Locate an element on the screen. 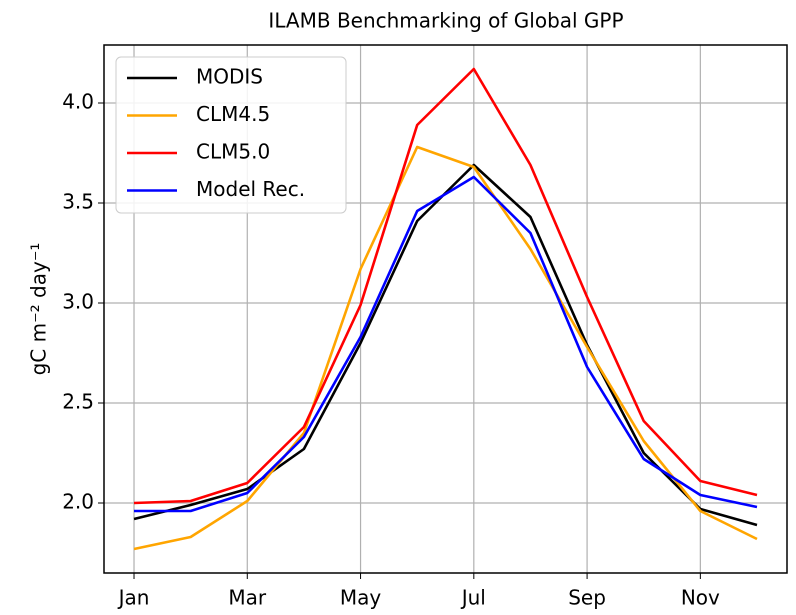 The width and height of the screenshot is (796, 615). x-tick-label: Mar is located at coordinates (247, 598).